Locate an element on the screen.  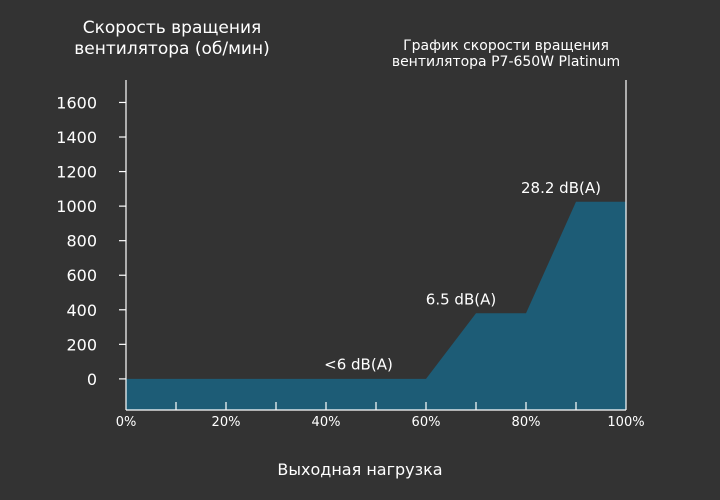
annotation-label: 28.2 dB(A) is located at coordinates (561, 188).